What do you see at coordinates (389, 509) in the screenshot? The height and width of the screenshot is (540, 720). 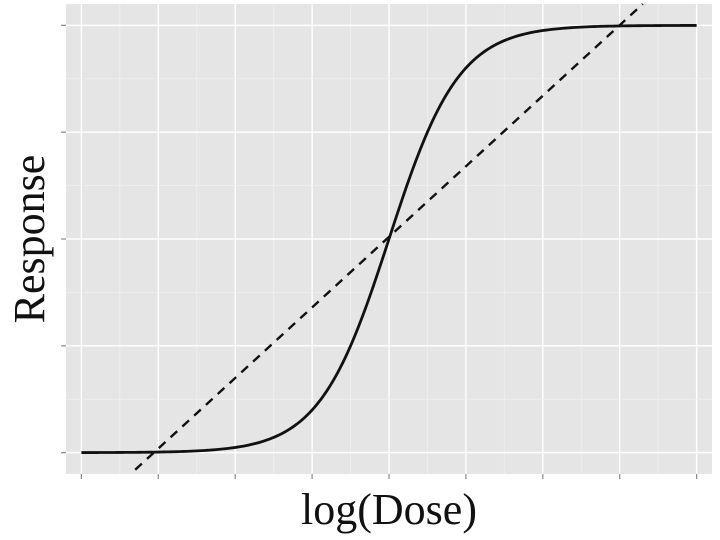 I see `x-axis-label: log(Dose)` at bounding box center [389, 509].